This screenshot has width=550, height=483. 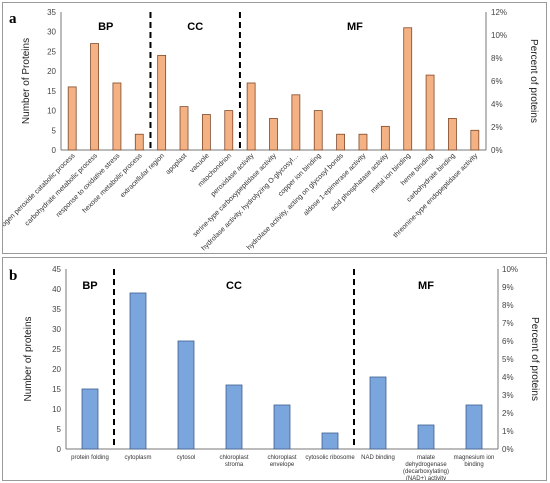 What do you see at coordinates (473, 465) in the screenshot?
I see `x-tick-label: binding` at bounding box center [473, 465].